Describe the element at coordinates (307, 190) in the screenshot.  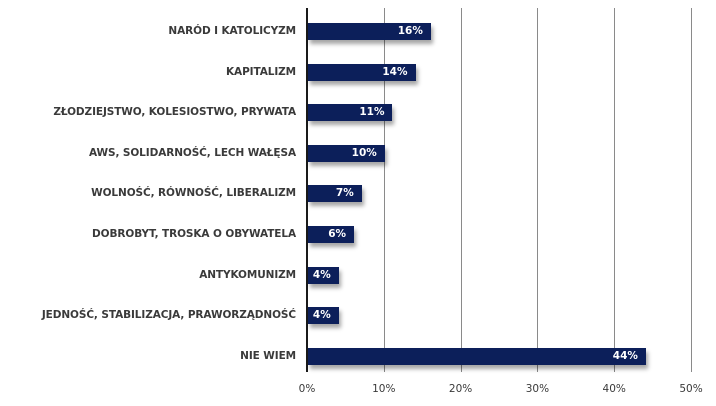
I see `y-axis-line` at that location.